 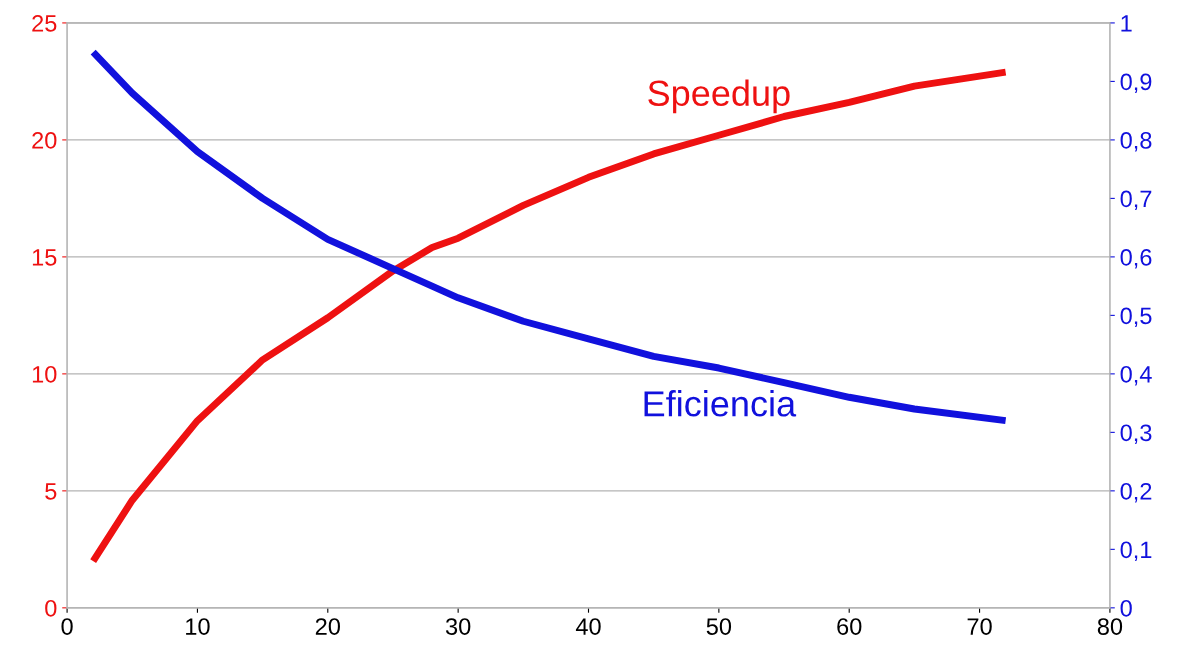 I want to click on y-tick-label: 15, so click(x=44, y=257).